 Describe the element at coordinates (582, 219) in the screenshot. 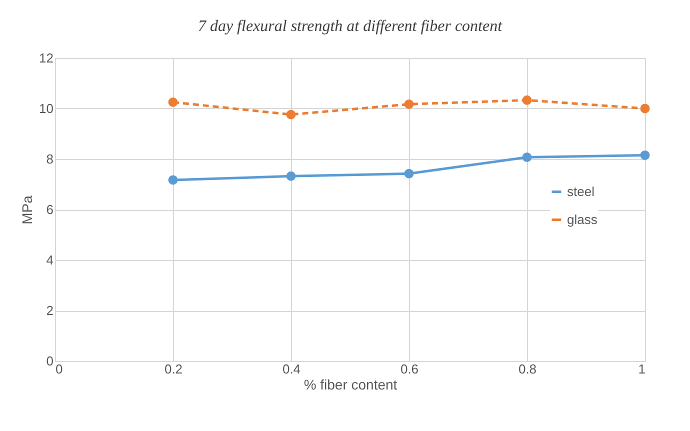

I see `legend-label: glass` at that location.